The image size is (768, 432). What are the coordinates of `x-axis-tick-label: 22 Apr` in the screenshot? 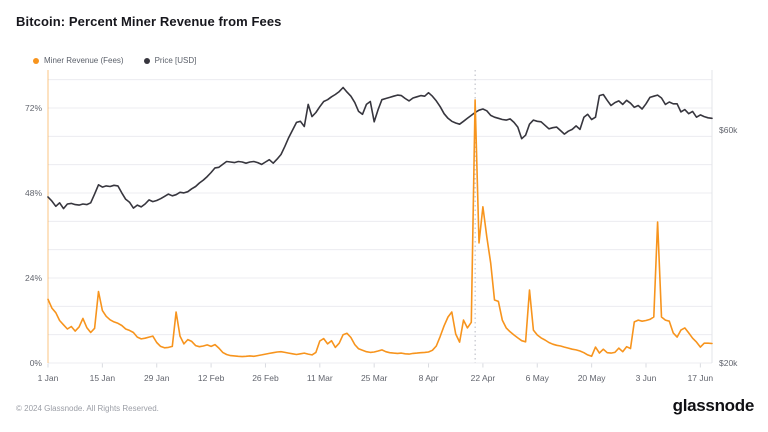 It's located at (483, 378).